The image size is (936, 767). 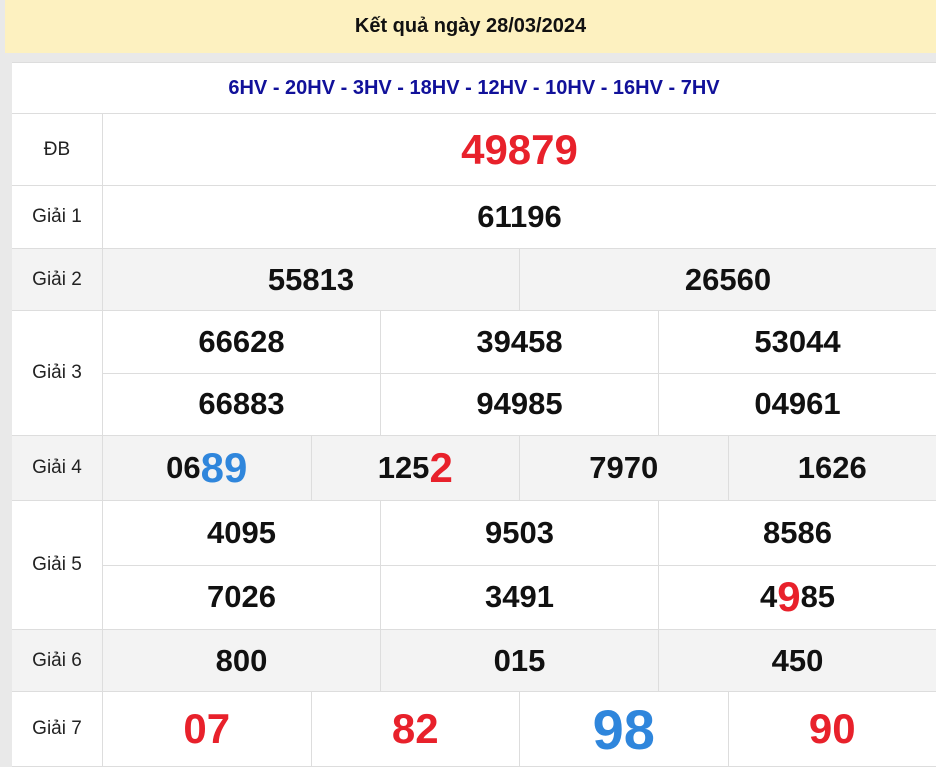 I want to click on number-digits: 39458, so click(x=519, y=342).